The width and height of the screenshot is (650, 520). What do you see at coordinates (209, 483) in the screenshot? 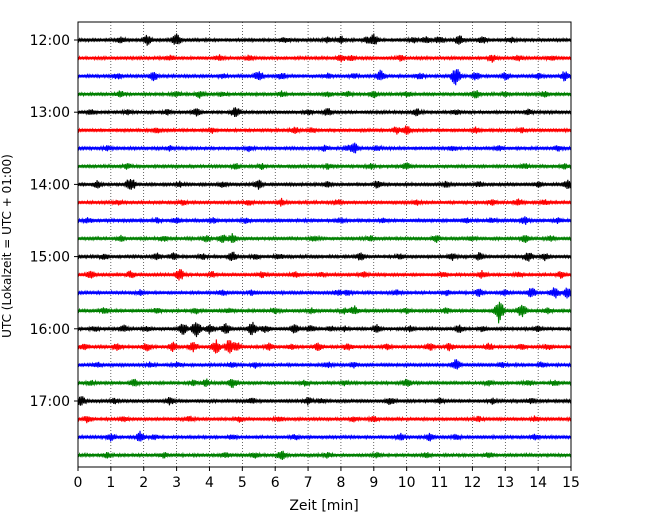
I see `x-tick-label: 4` at bounding box center [209, 483].